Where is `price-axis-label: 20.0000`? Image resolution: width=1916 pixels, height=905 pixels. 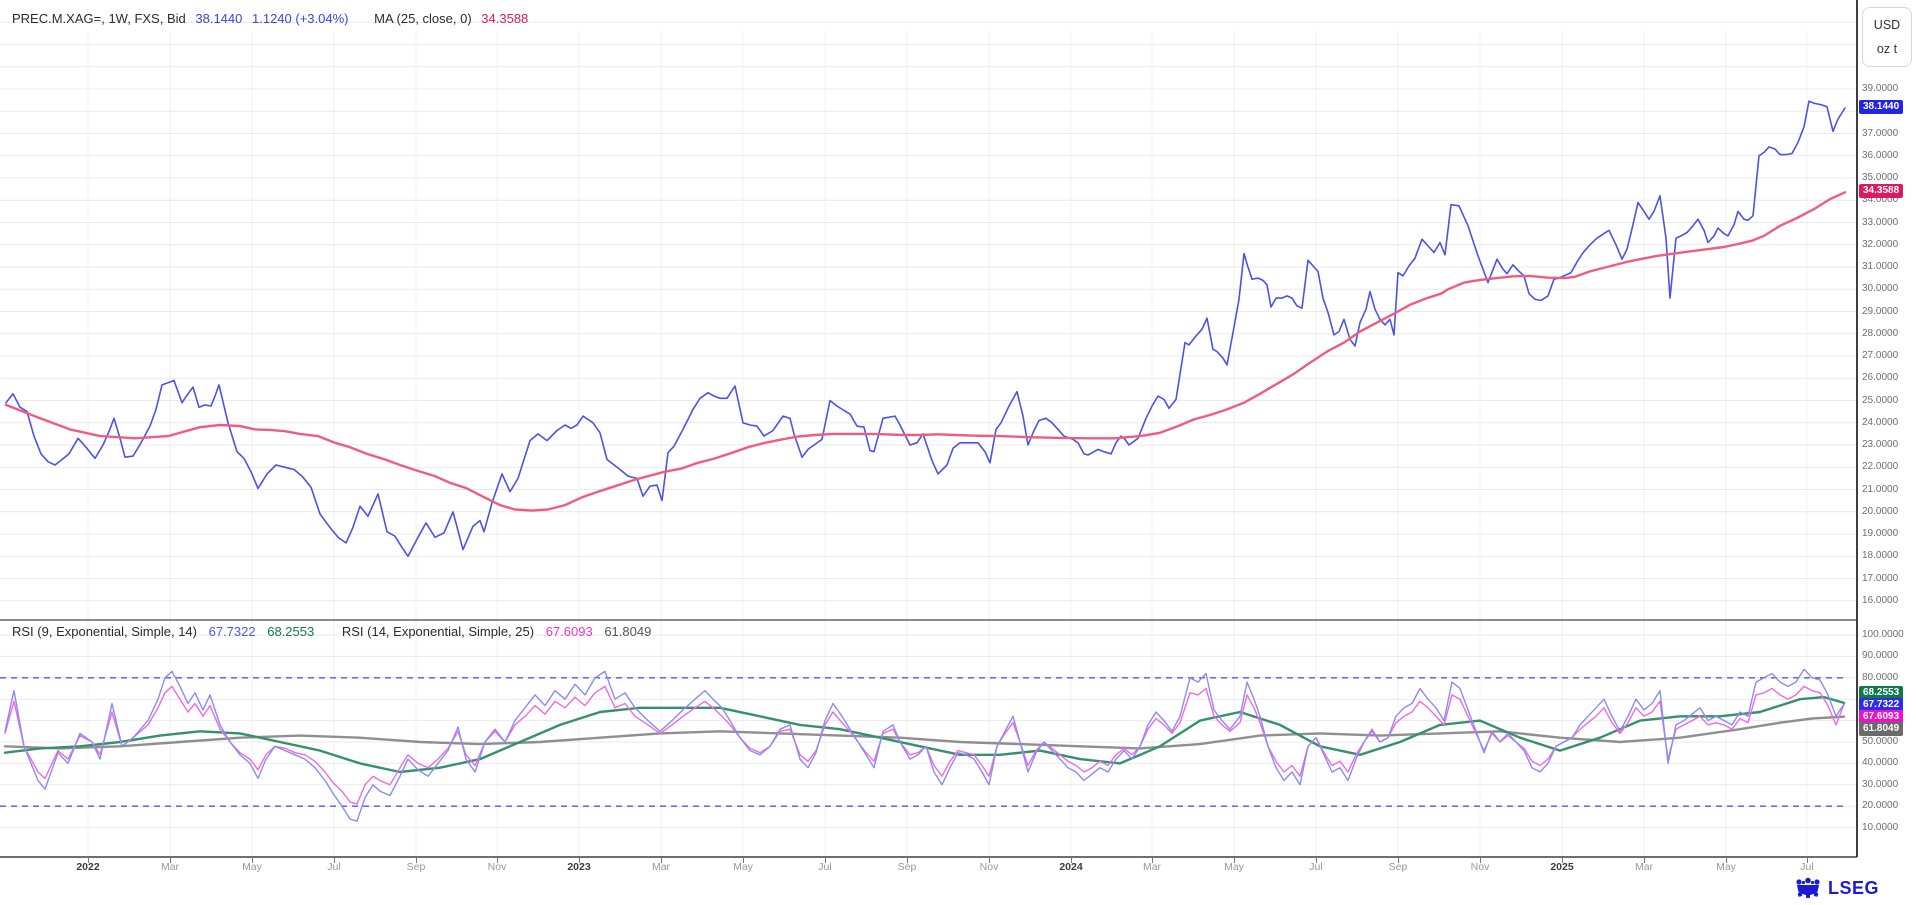 price-axis-label: 20.0000 is located at coordinates (1880, 511).